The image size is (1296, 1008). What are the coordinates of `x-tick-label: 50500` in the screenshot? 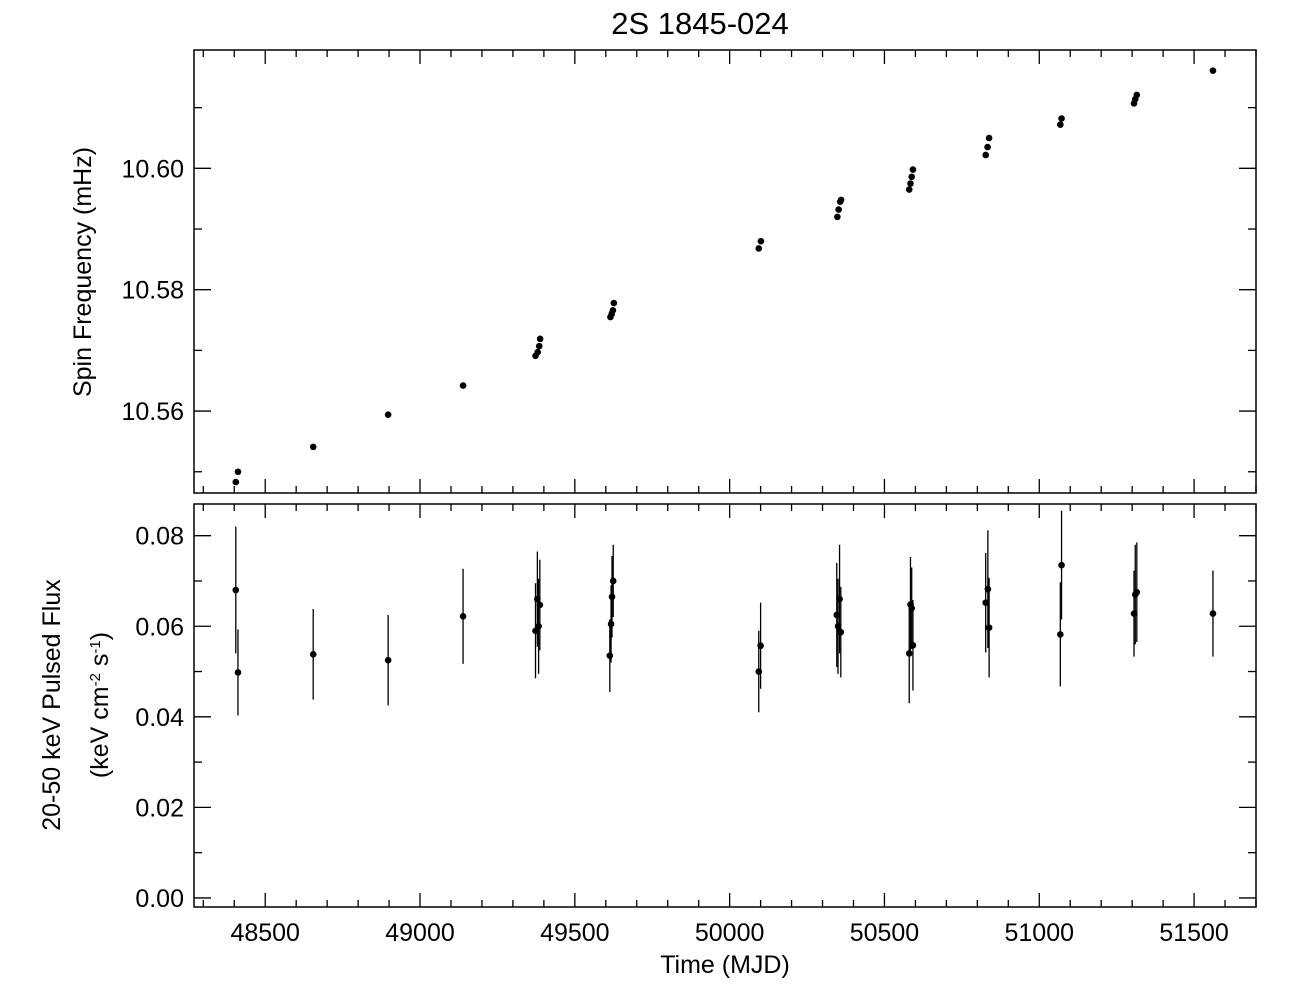 It's located at (885, 933).